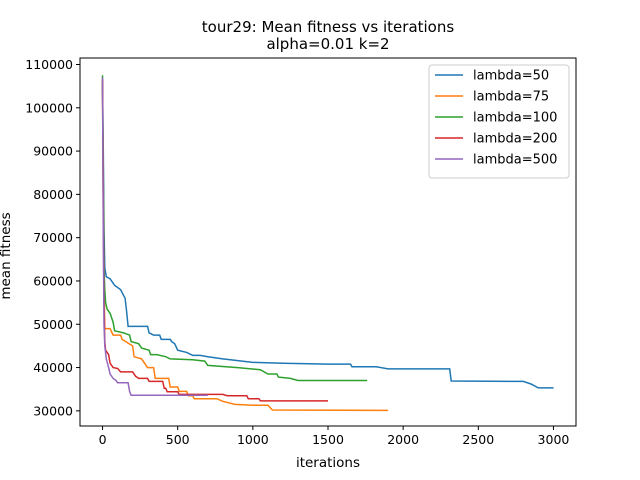 This screenshot has height=480, width=640. Describe the element at coordinates (515, 139) in the screenshot. I see `legend-entry: lambda=200` at that location.